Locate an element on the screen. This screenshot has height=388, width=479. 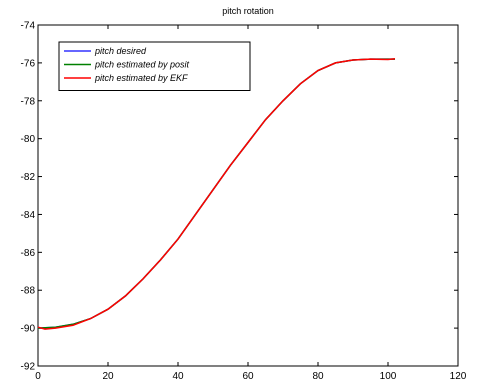
chart-title: pitch rotation is located at coordinates (248, 11).